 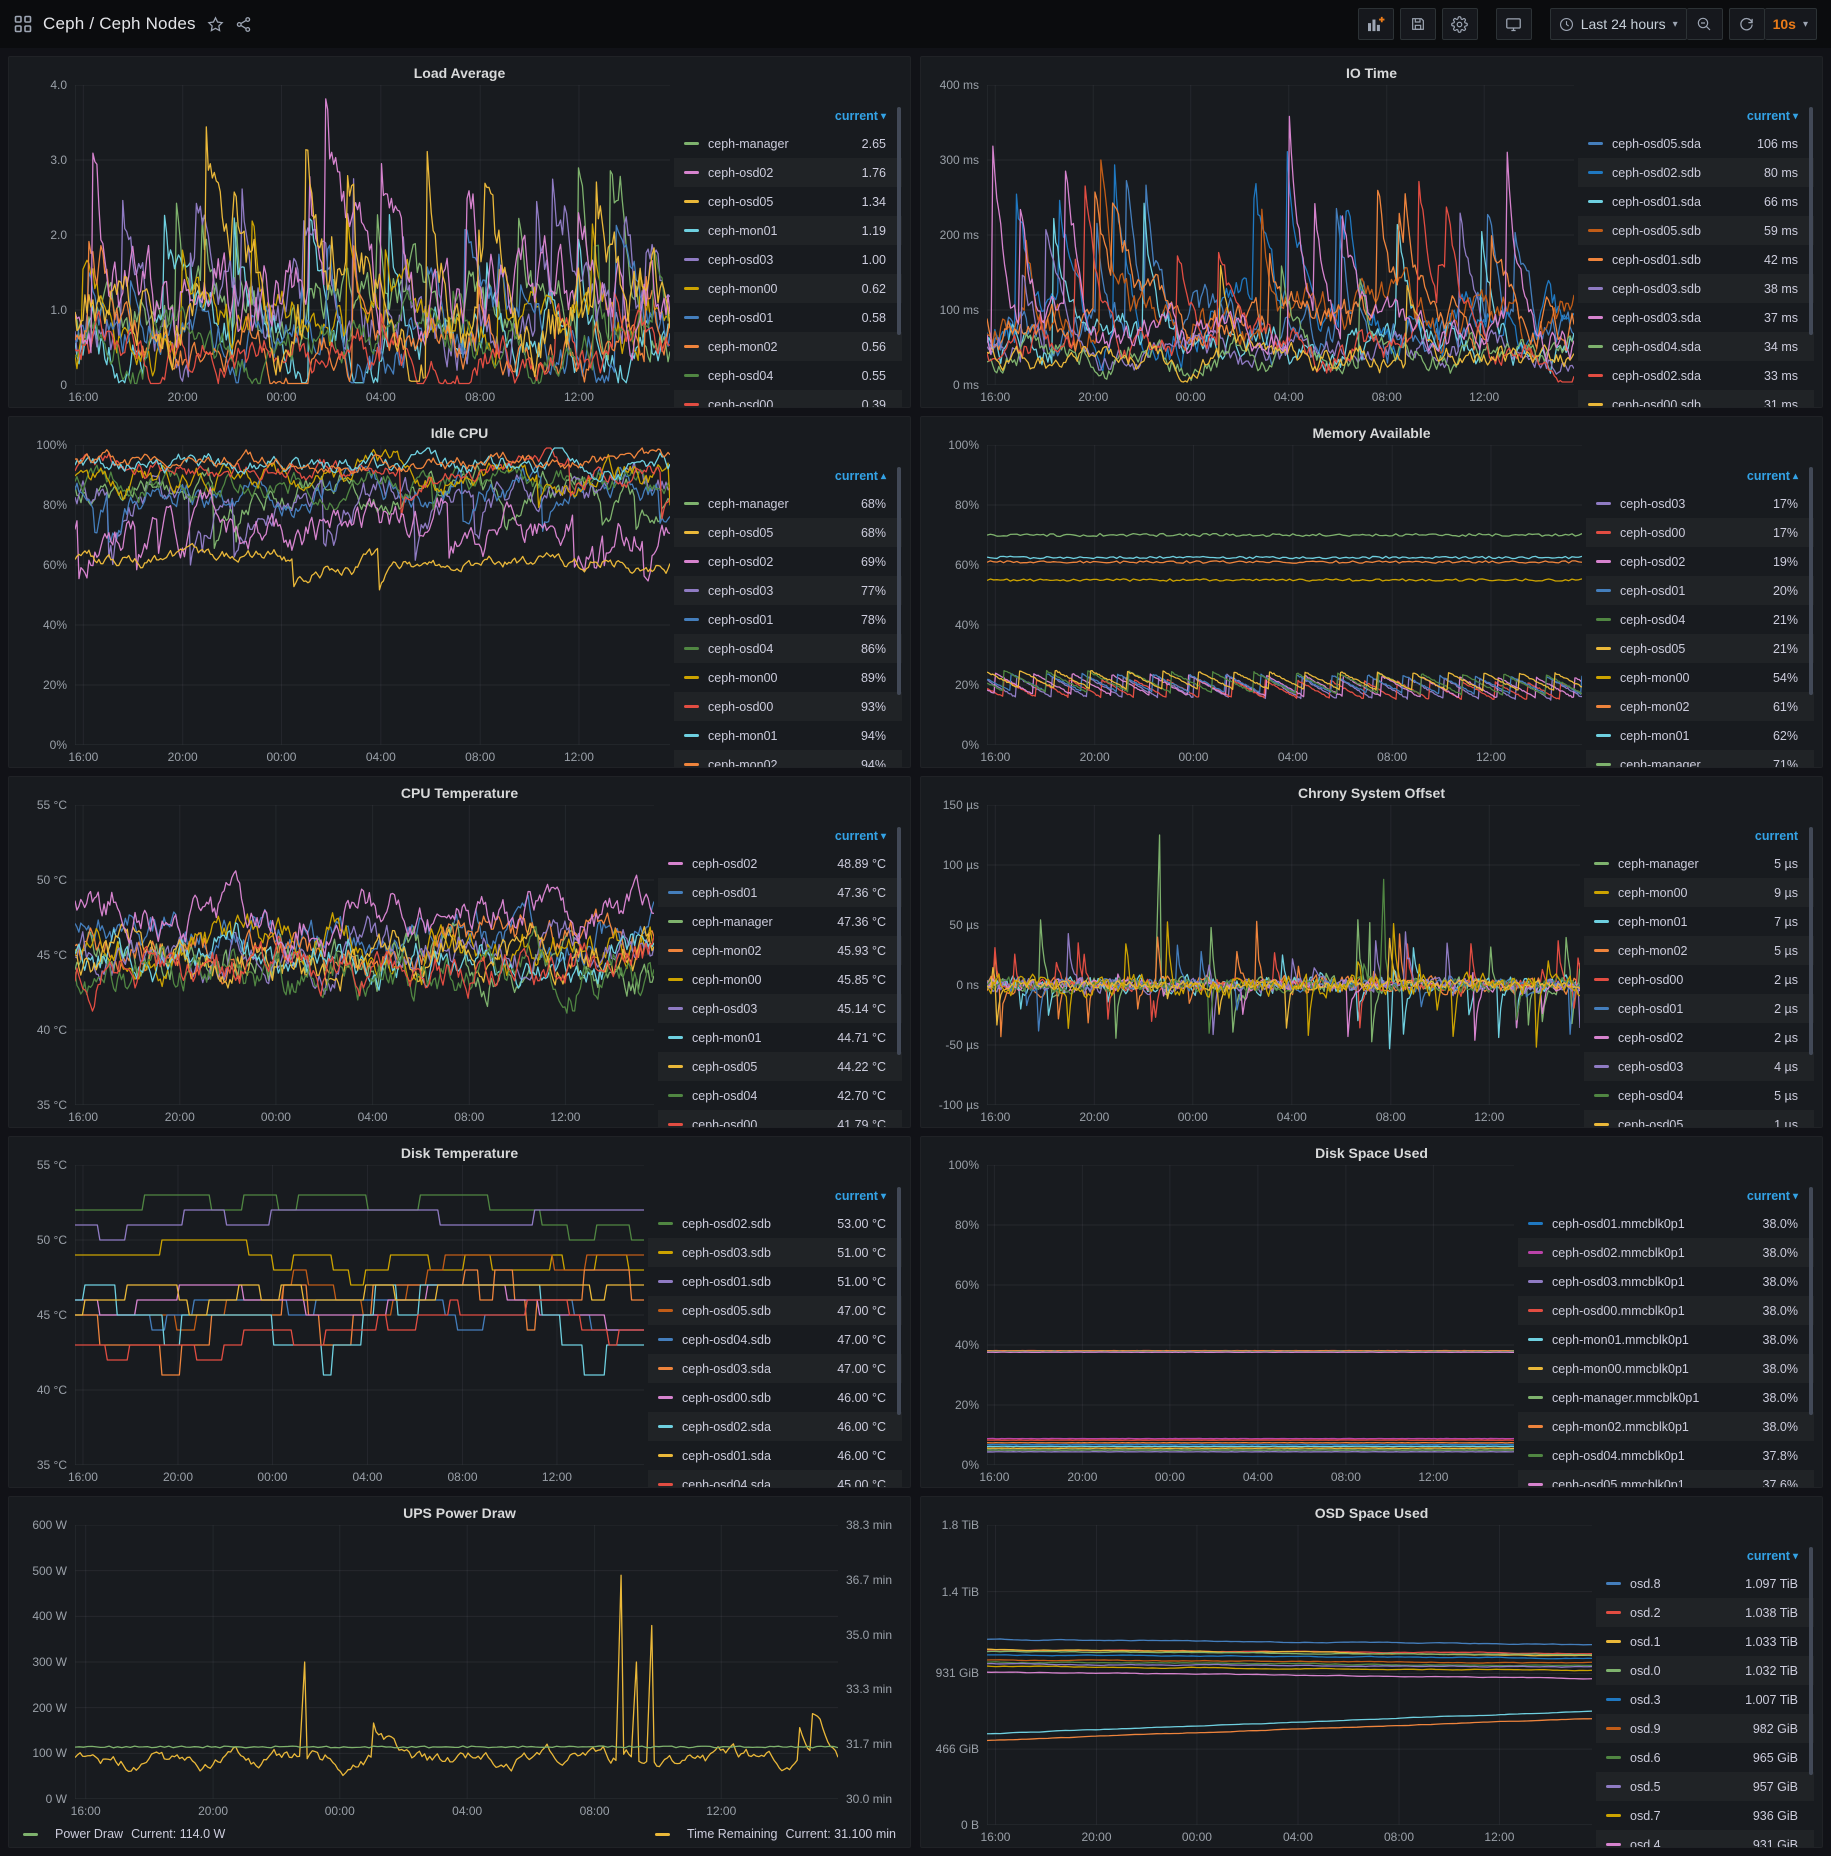 What do you see at coordinates (1791, 24) in the screenshot?
I see `refresh-interval-dropdown: 10s ▾` at bounding box center [1791, 24].